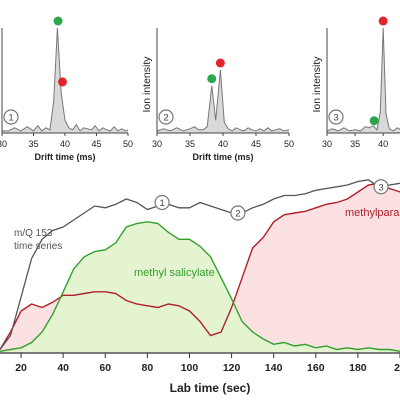 Image resolution: width=400 pixels, height=400 pixels. What do you see at coordinates (33, 233) in the screenshot?
I see `total-series-label-line1: m/Q 153` at bounding box center [33, 233].